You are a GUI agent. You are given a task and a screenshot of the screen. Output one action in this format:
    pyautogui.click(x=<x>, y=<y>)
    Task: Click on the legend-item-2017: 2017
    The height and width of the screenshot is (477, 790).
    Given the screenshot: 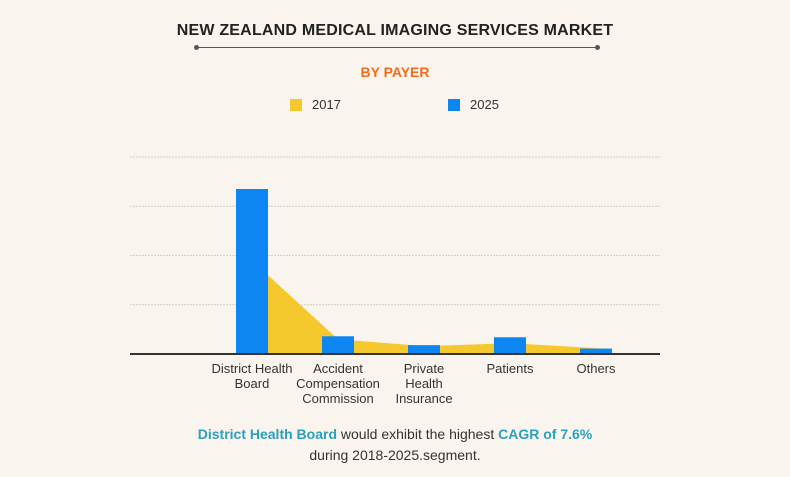 What is the action you would take?
    pyautogui.click(x=315, y=104)
    